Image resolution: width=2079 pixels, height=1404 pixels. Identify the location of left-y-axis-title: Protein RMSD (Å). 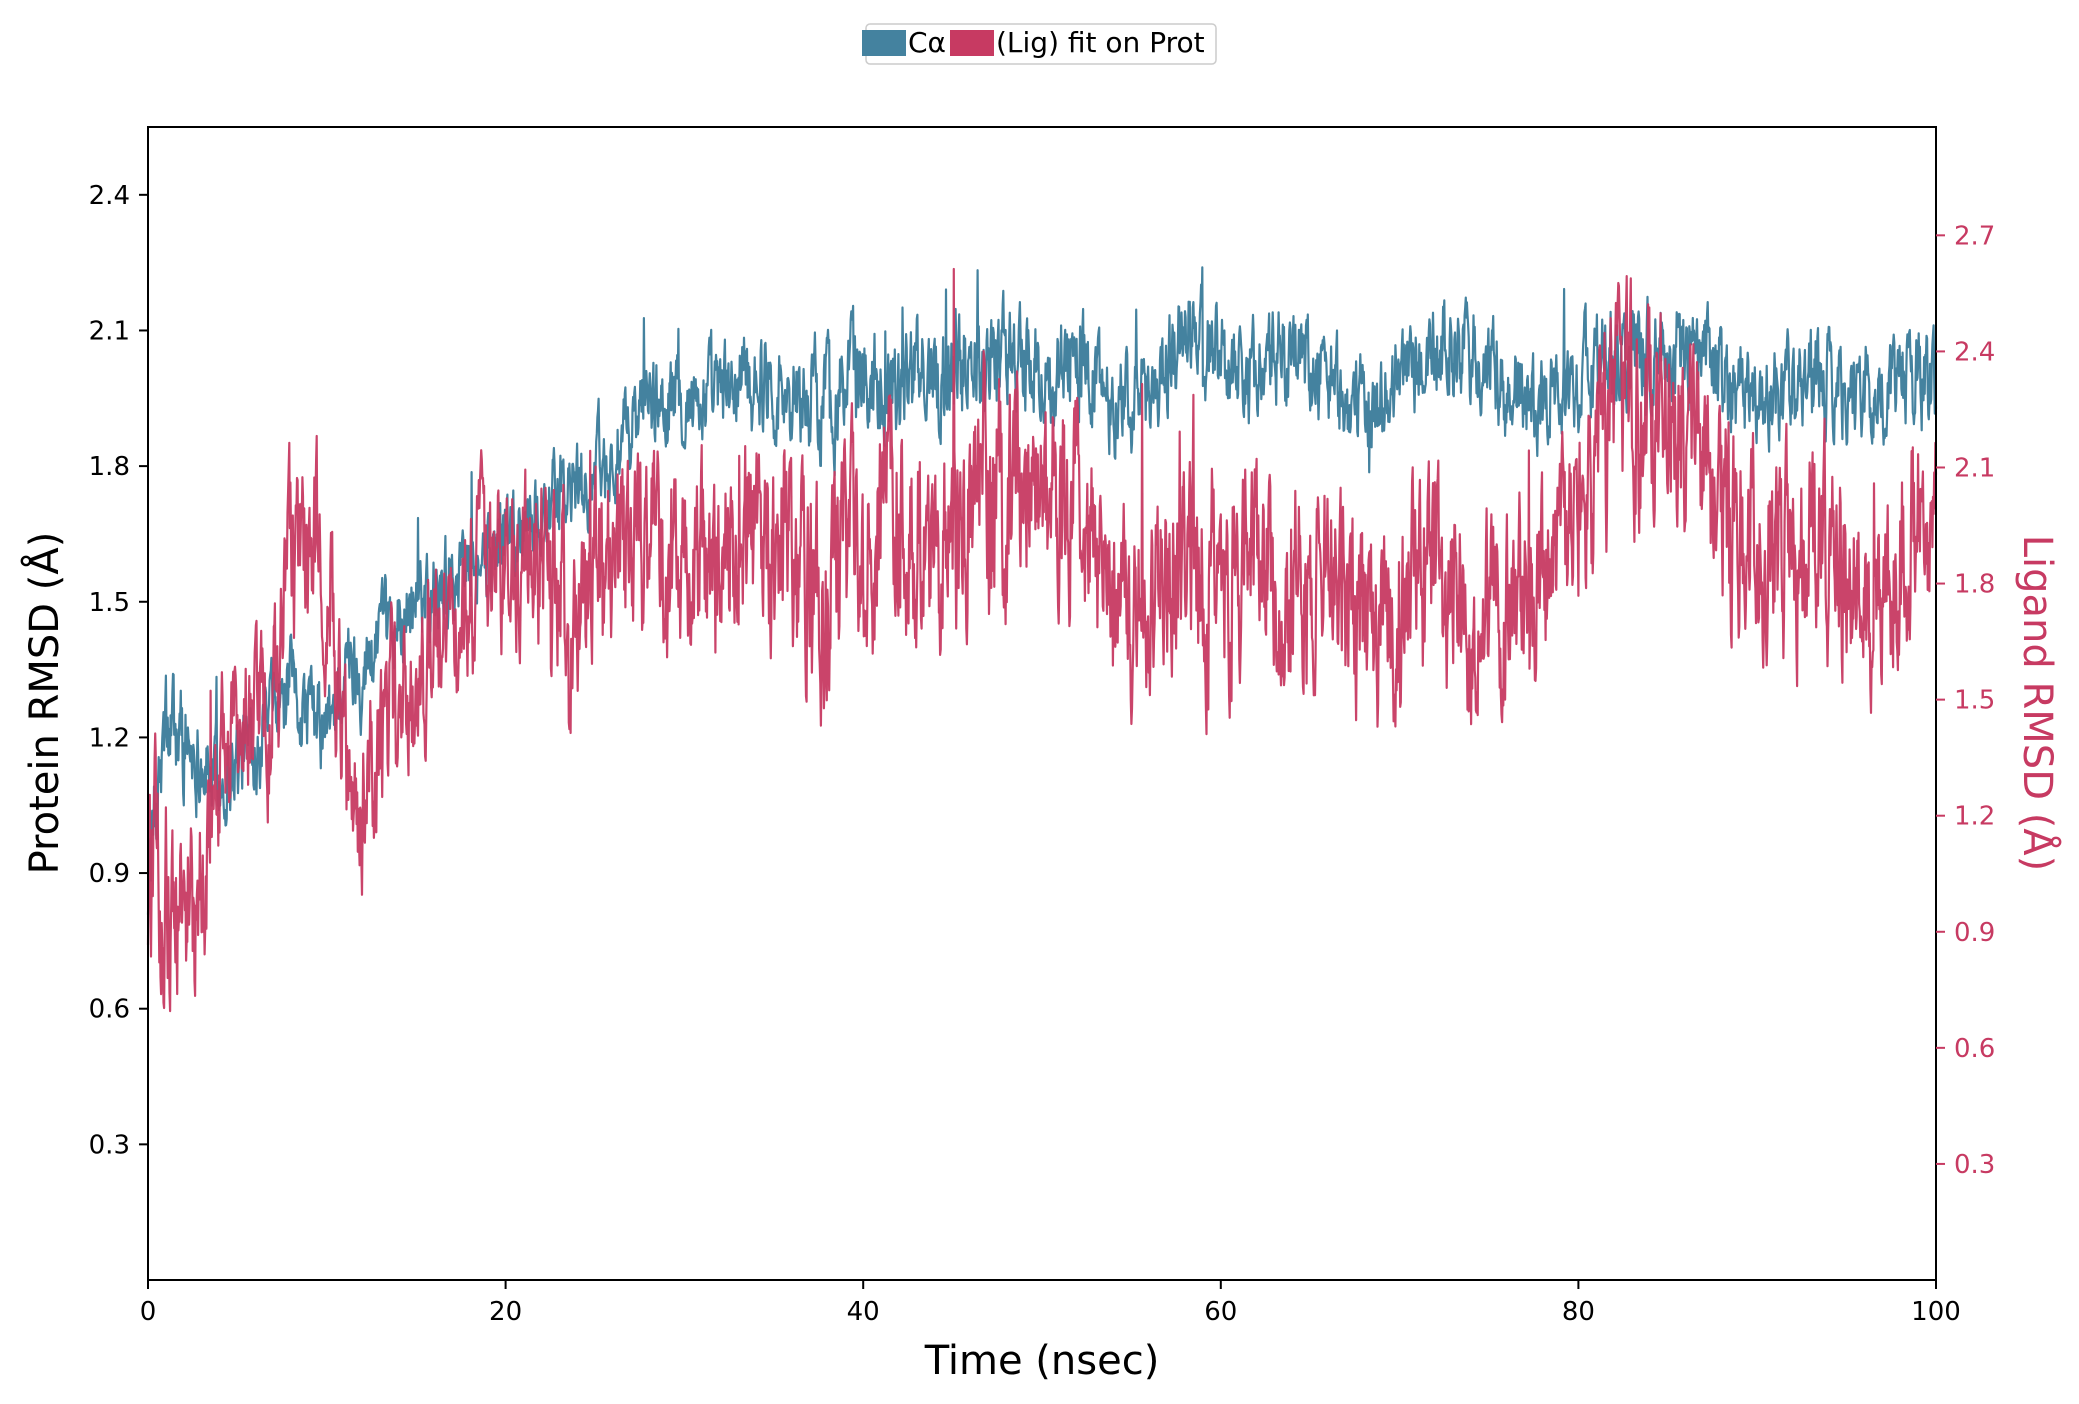
(44, 703).